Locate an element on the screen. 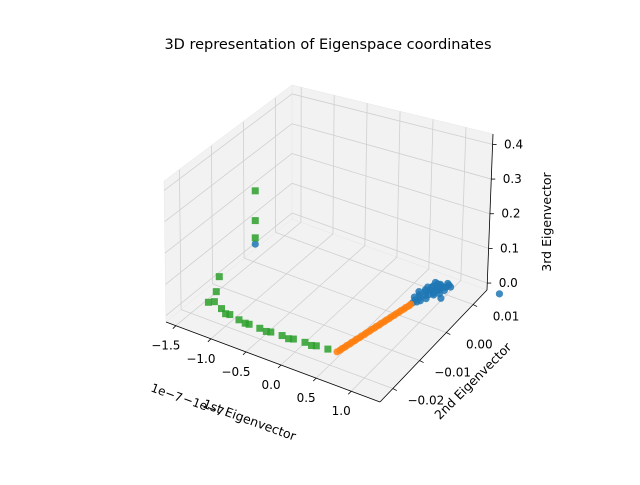  z-tick-label: 0.4 is located at coordinates (513, 144).